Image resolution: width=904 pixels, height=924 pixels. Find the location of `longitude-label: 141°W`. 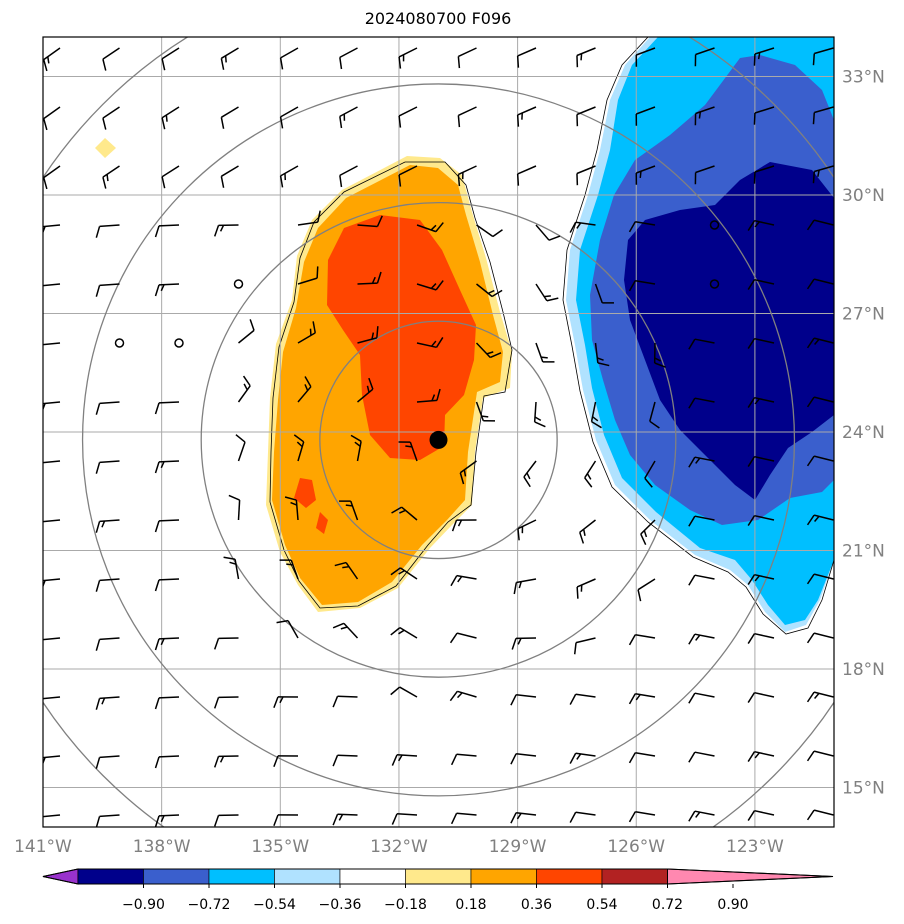

longitude-label: 141°W is located at coordinates (43, 847).